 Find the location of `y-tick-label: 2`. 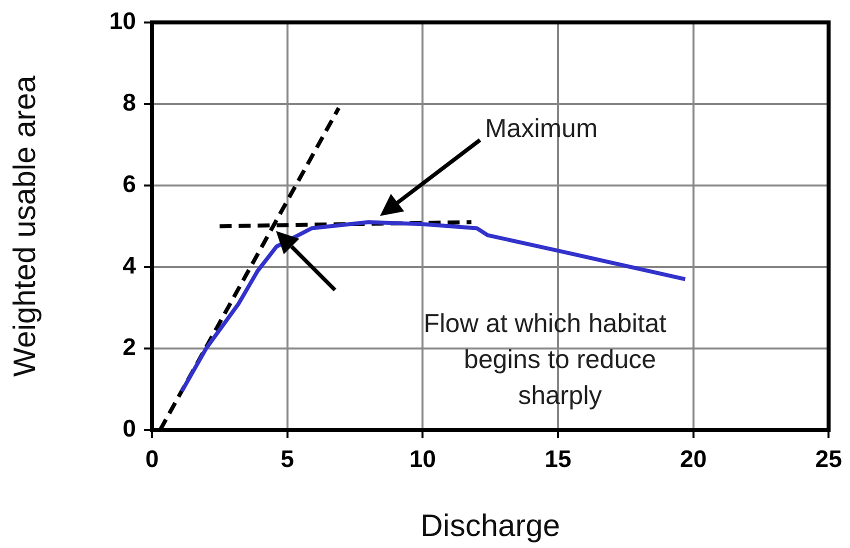

y-tick-label: 2 is located at coordinates (129, 348).